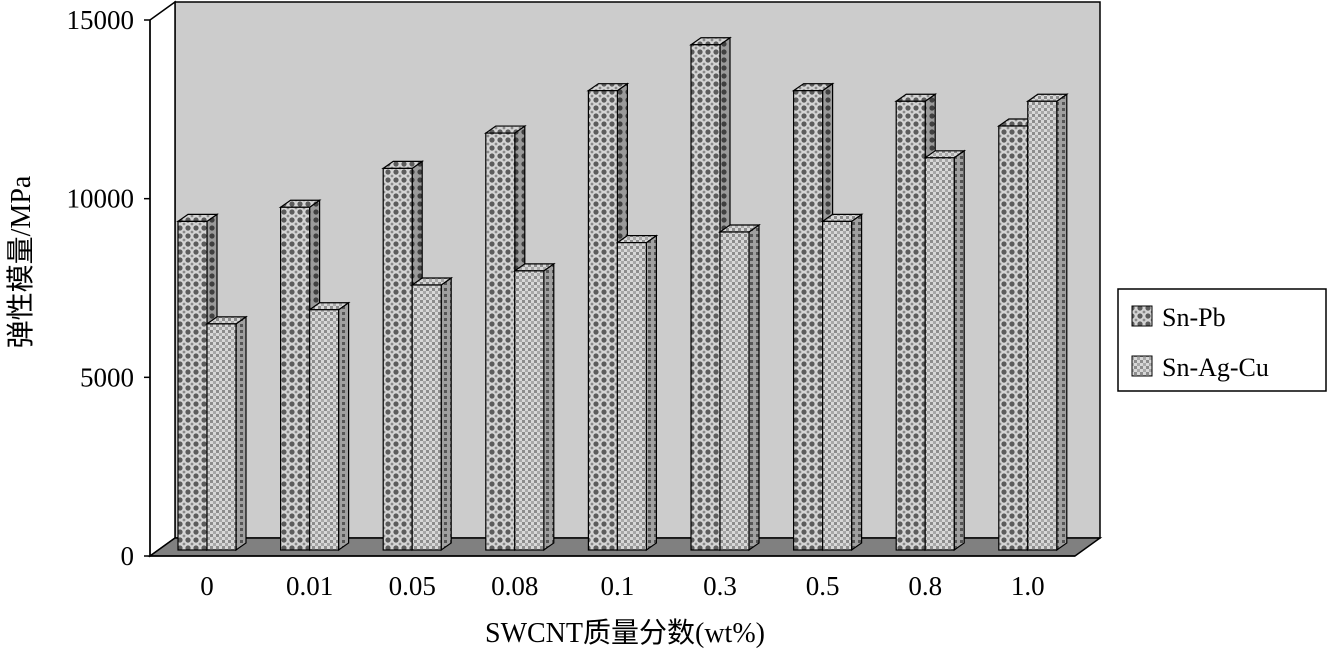 The height and width of the screenshot is (650, 1328). Describe the element at coordinates (21, 261) in the screenshot. I see `y-axis-title: 弹性模量/MPa` at that location.